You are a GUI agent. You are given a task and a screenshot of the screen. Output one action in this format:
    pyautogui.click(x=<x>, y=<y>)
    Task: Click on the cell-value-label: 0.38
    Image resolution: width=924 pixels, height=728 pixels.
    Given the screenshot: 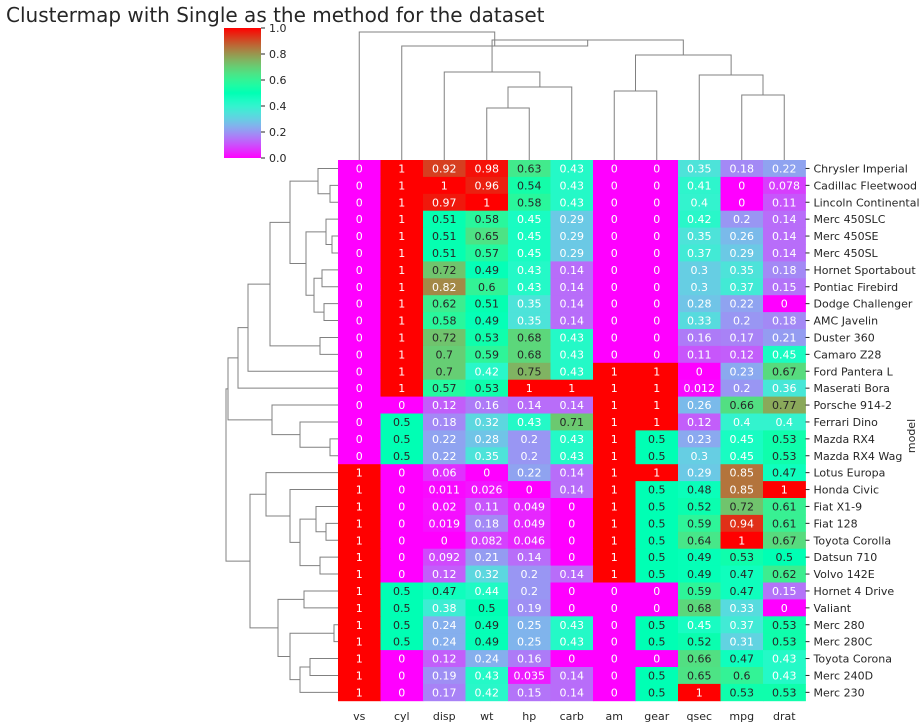 What is the action you would take?
    pyautogui.click(x=444, y=608)
    